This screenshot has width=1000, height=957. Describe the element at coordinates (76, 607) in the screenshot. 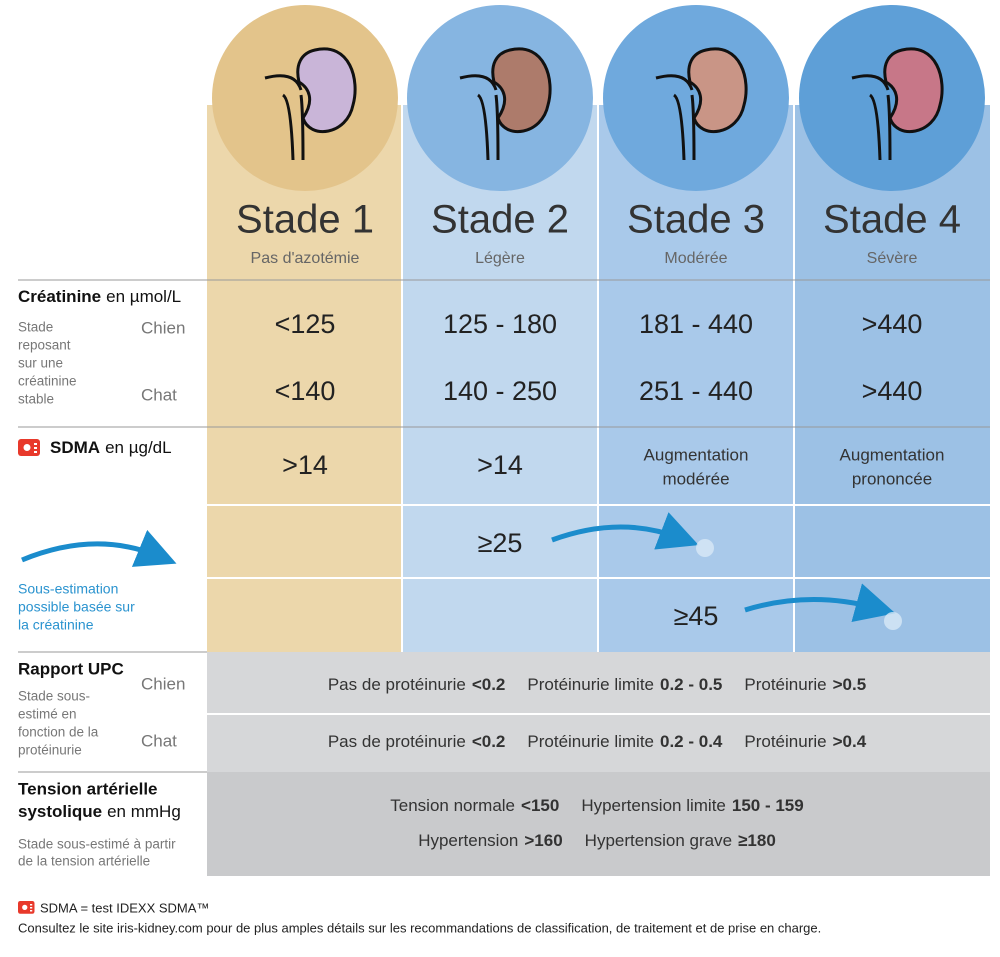

I see `underestimation-note: possible basée sur` at that location.